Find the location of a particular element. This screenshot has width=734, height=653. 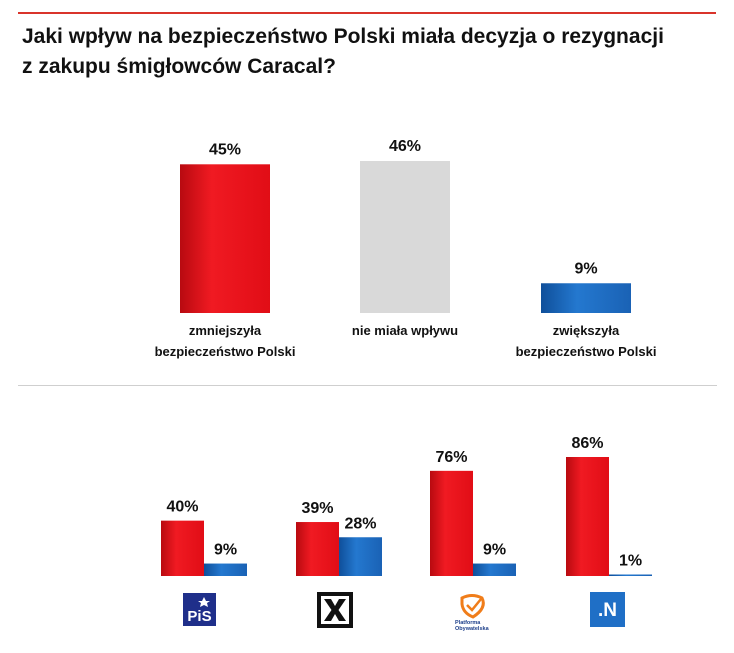

party-bar-1-red is located at coordinates (182, 548).